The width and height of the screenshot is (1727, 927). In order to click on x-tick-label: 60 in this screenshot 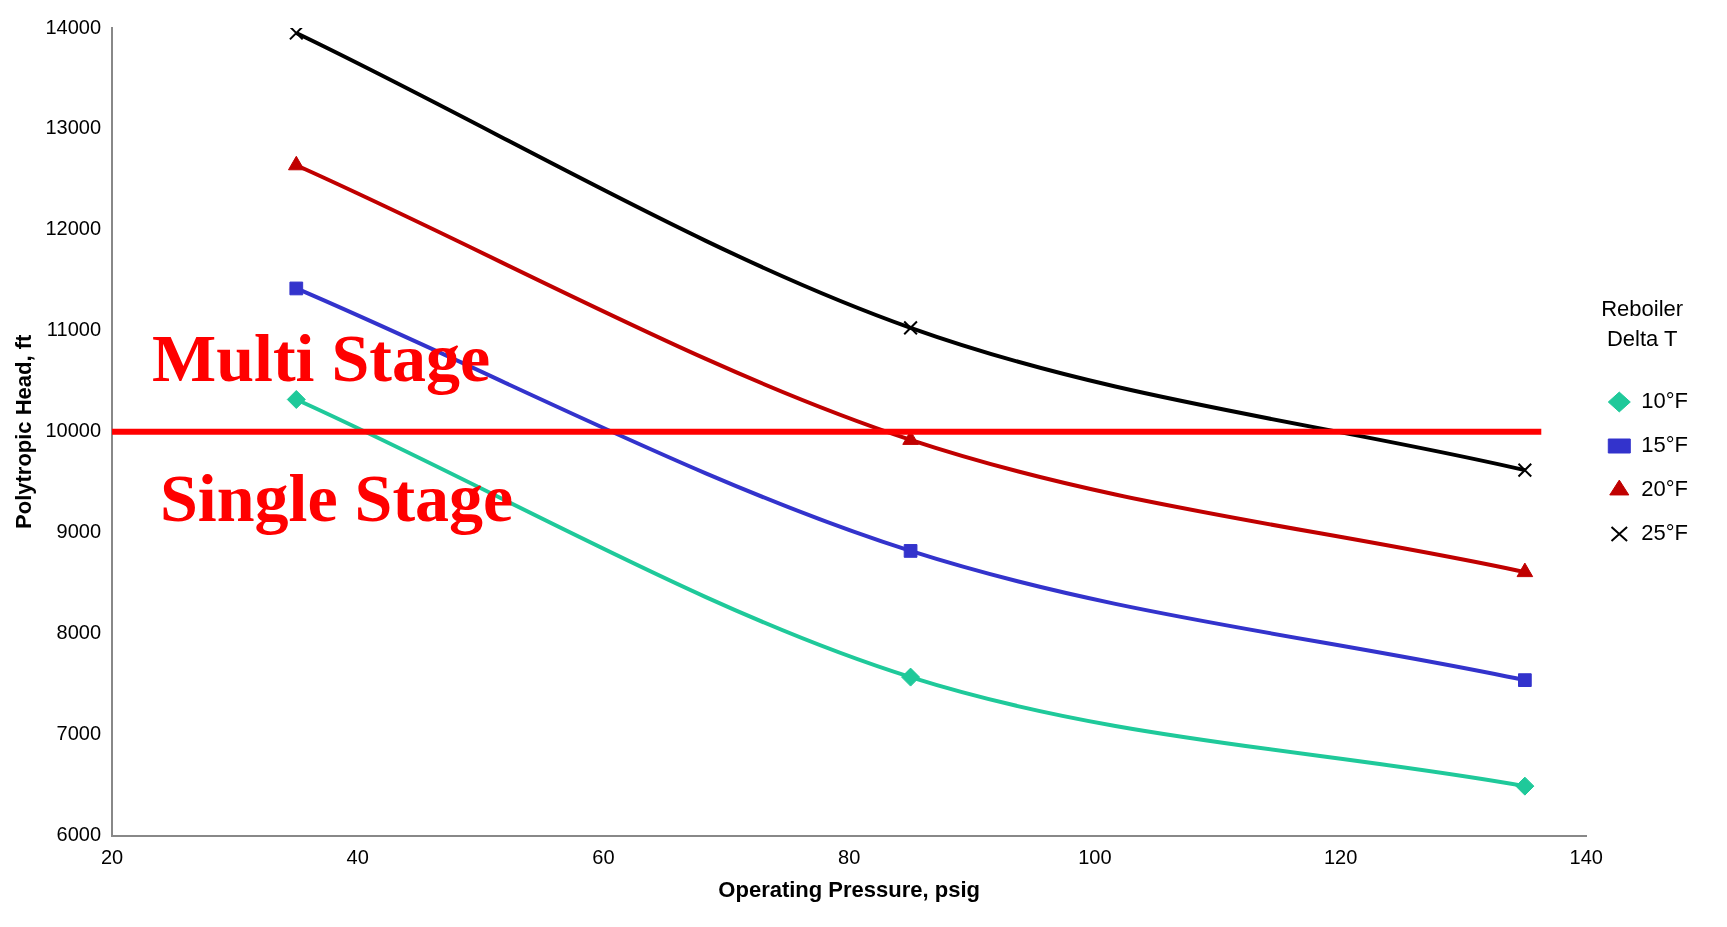, I will do `click(603, 857)`.